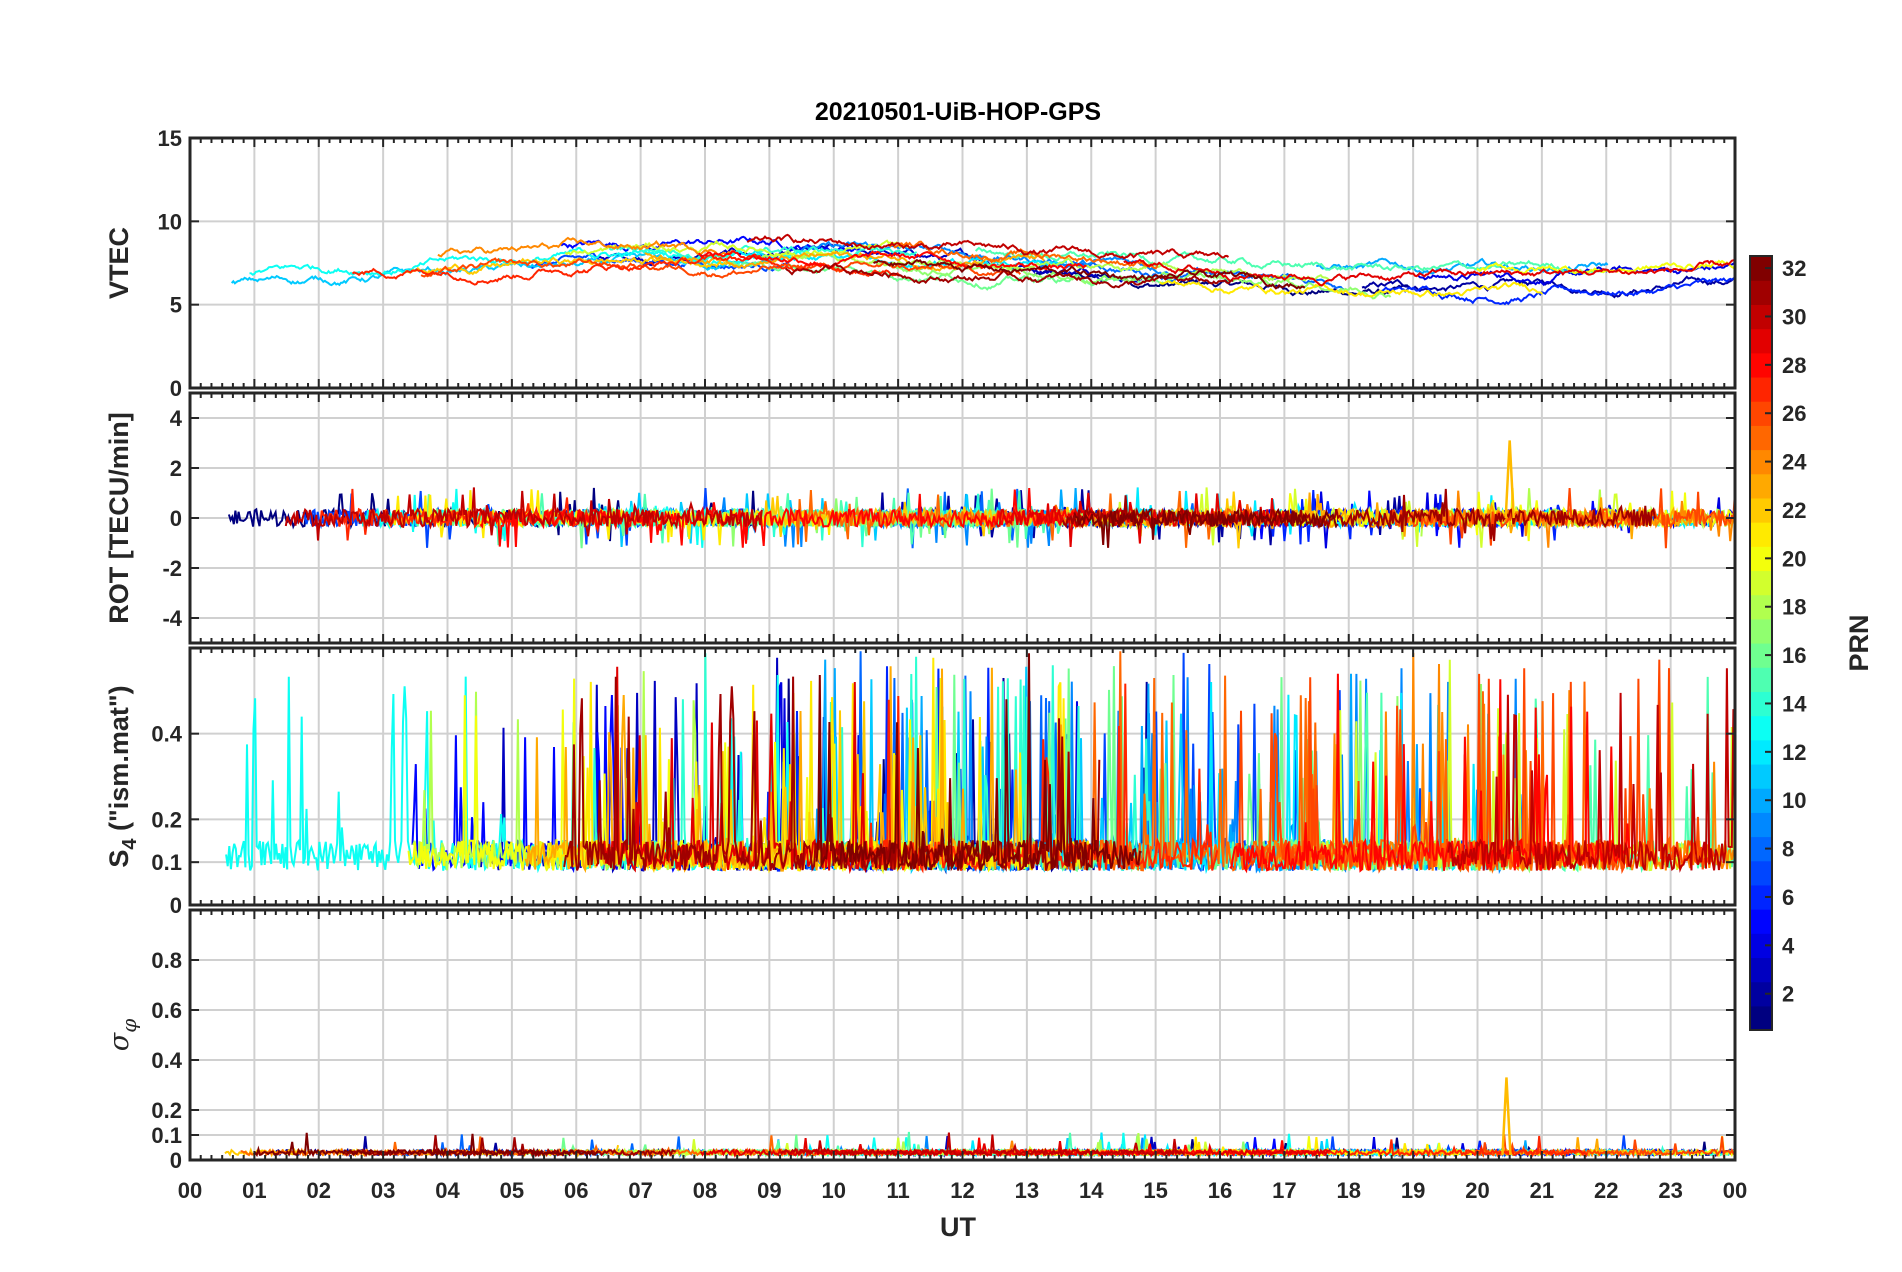  I want to click on x-tick-label: 08, so click(705, 1190).